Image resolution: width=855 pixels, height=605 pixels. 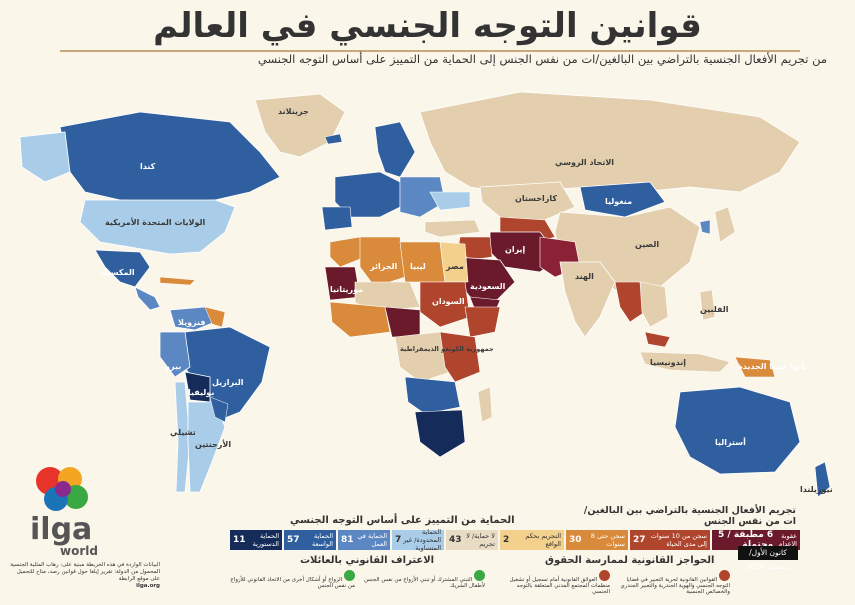 I want to click on region-korea, so click(x=705, y=227).